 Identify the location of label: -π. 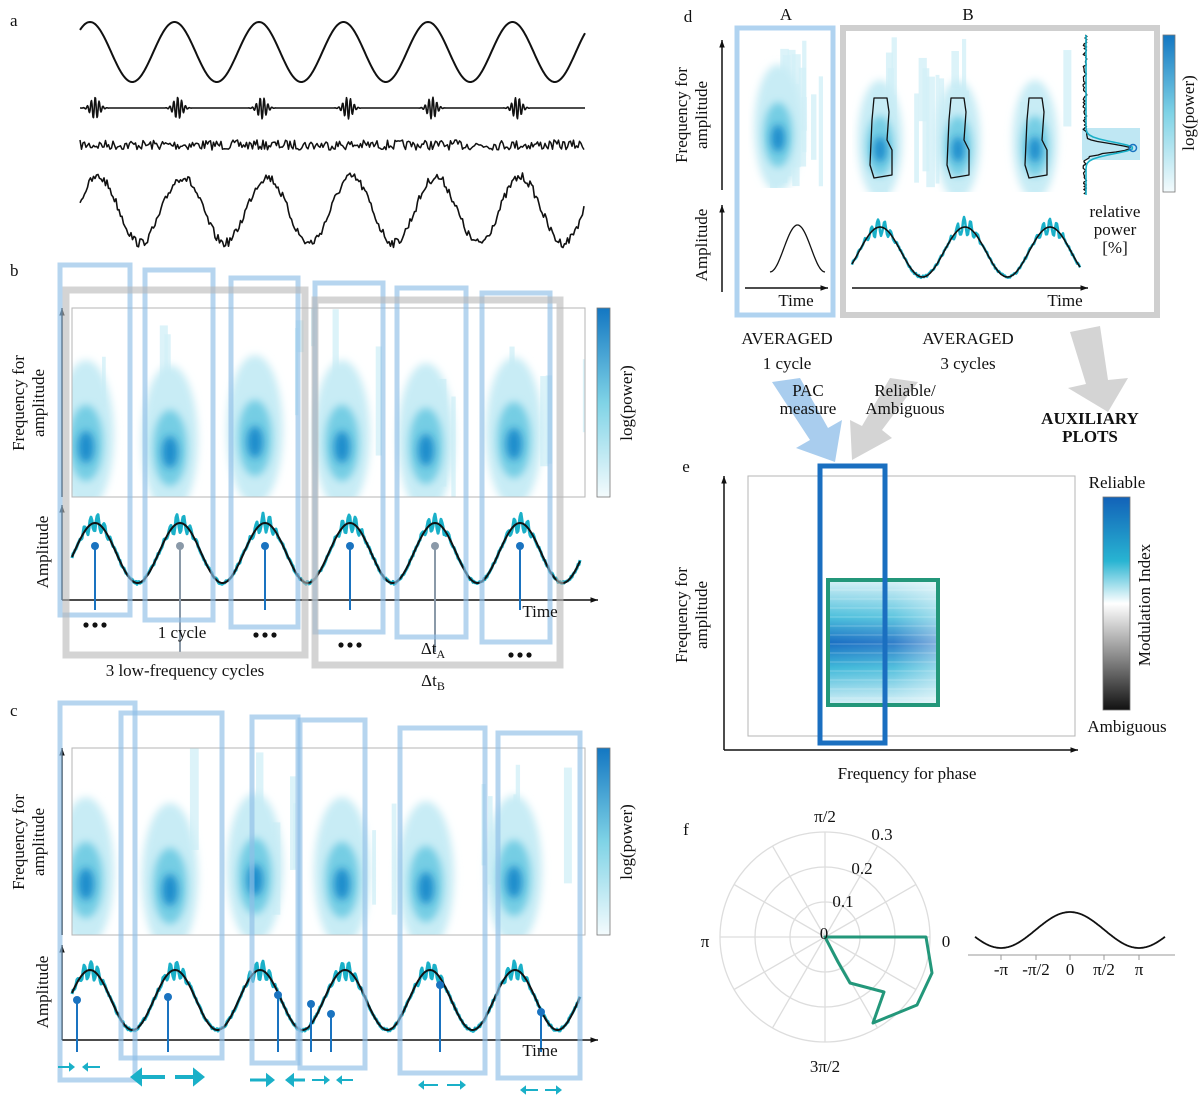
(1001, 969).